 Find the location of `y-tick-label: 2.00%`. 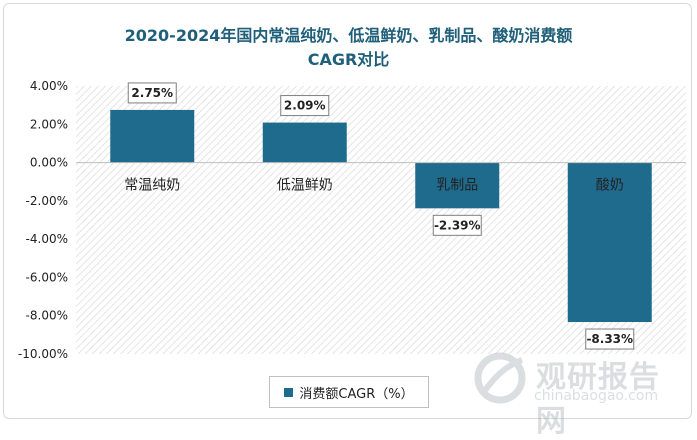

y-tick-label: 2.00% is located at coordinates (49, 124).